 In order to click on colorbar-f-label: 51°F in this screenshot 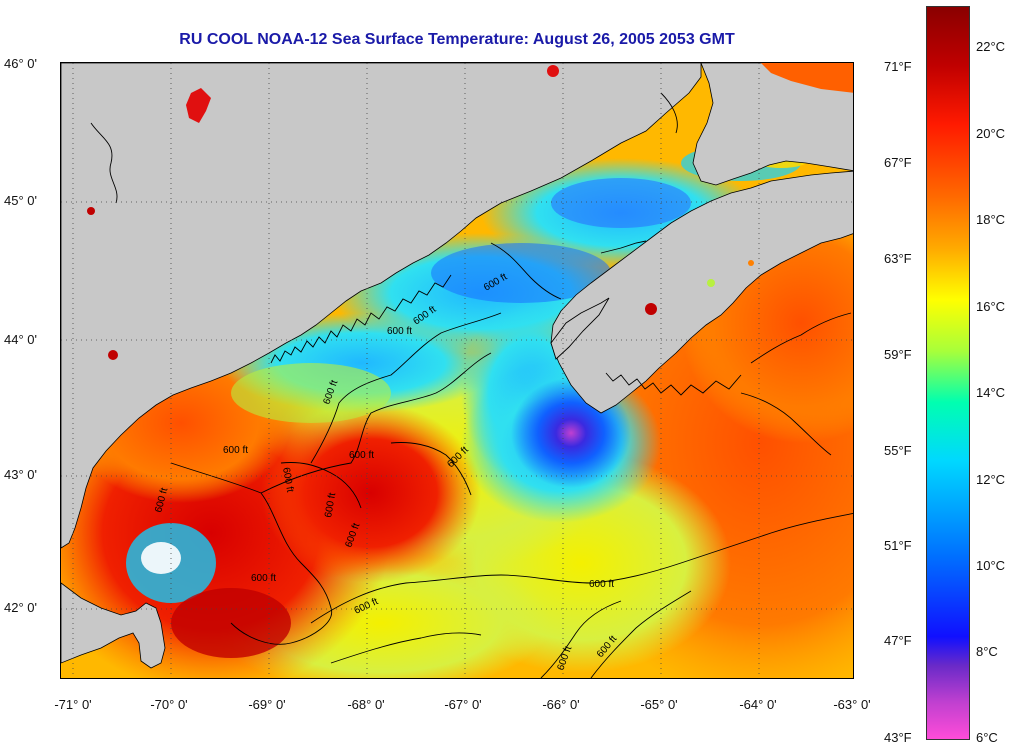, I will do `click(898, 545)`.